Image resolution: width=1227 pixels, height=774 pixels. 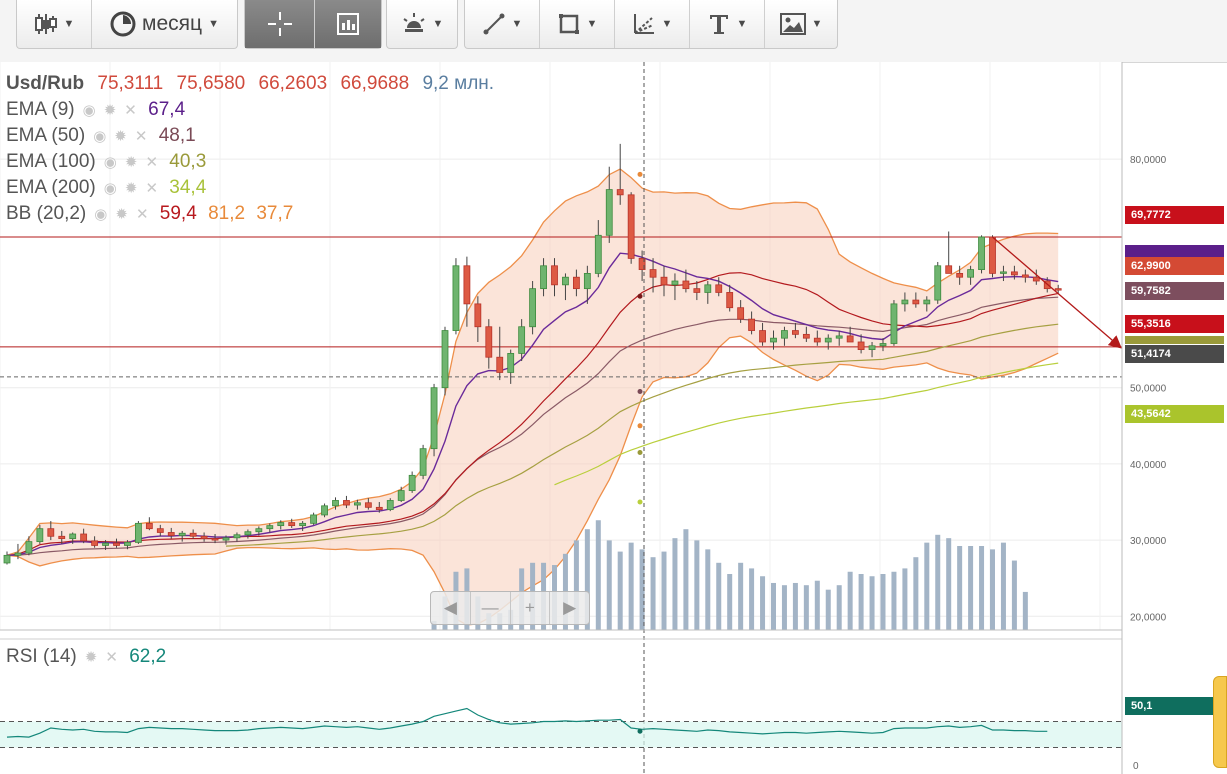 What do you see at coordinates (531, 608) in the screenshot?
I see `zoom-in-icon: +` at bounding box center [531, 608].